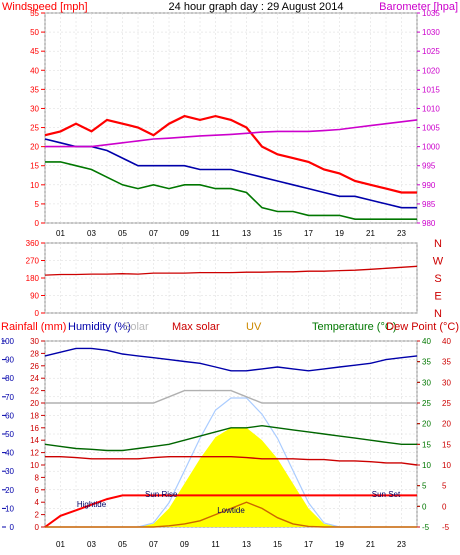  I want to click on dew-y-tick-label: 40, so click(446, 341).